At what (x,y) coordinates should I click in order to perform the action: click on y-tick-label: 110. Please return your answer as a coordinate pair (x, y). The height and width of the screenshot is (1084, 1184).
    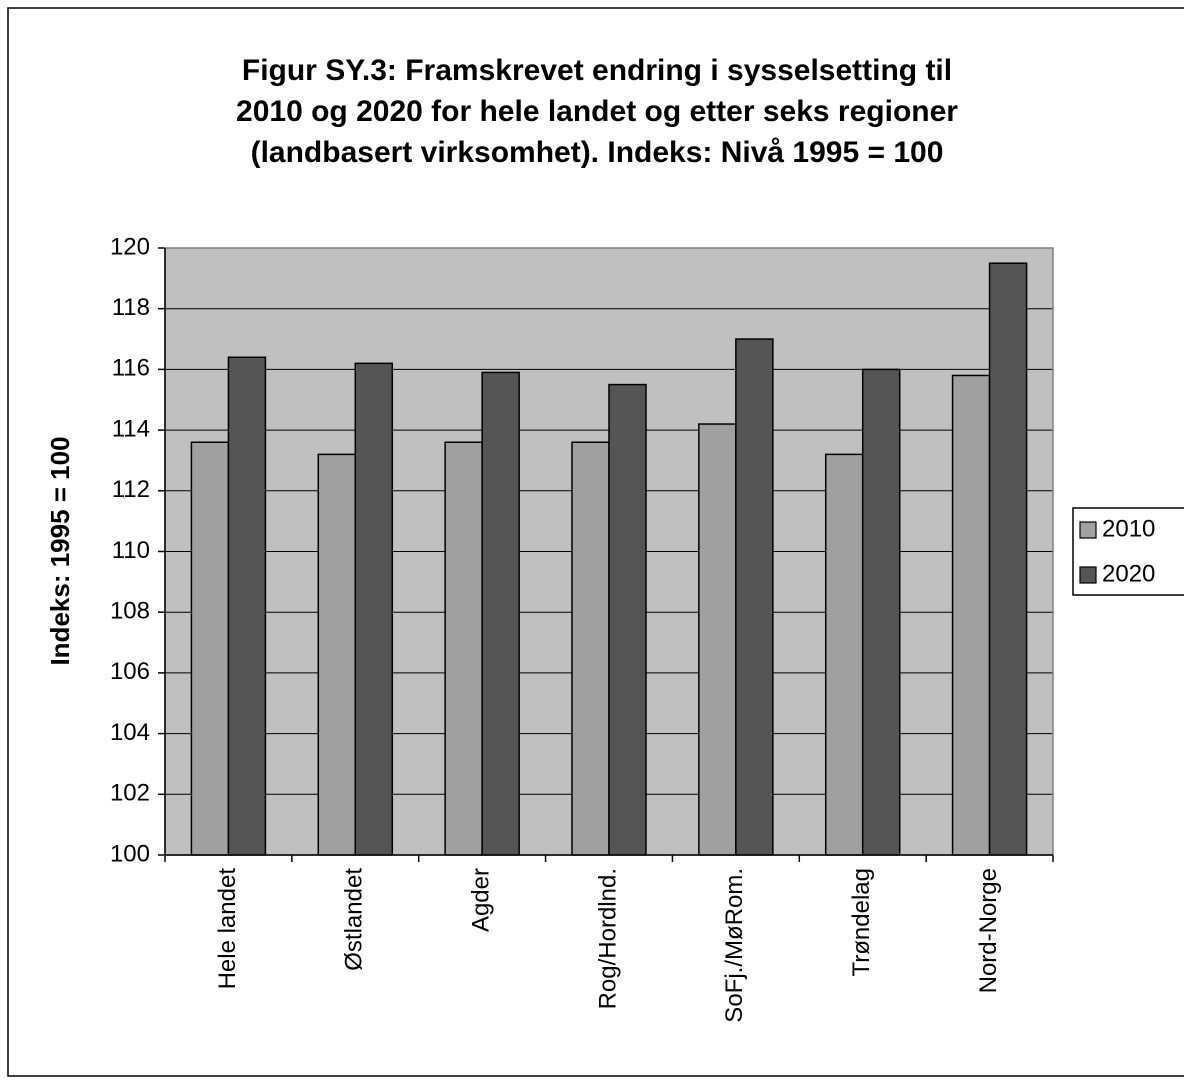
    Looking at the image, I should click on (131, 550).